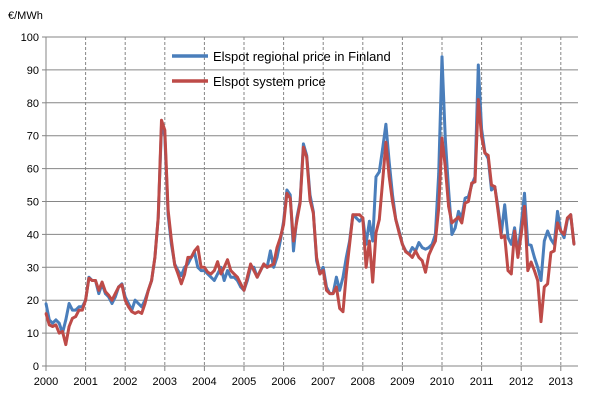  I want to click on legend-label-system: Elspot system price, so click(269, 81).